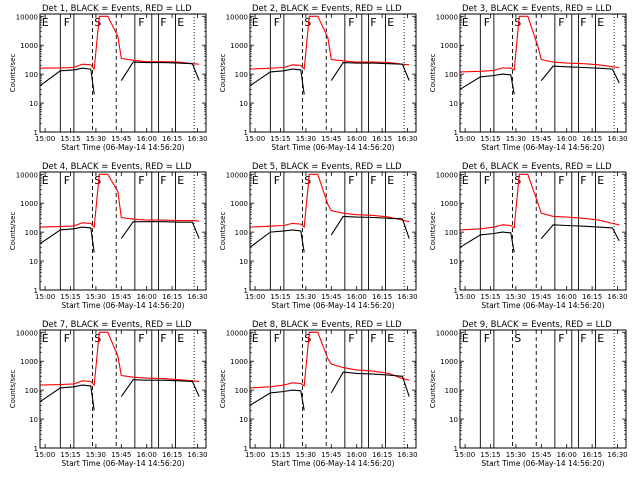 The image size is (640, 484). What do you see at coordinates (117, 9) in the screenshot?
I see `panel-title: Det 1, BLACK = Events, RED = LLD` at bounding box center [117, 9].